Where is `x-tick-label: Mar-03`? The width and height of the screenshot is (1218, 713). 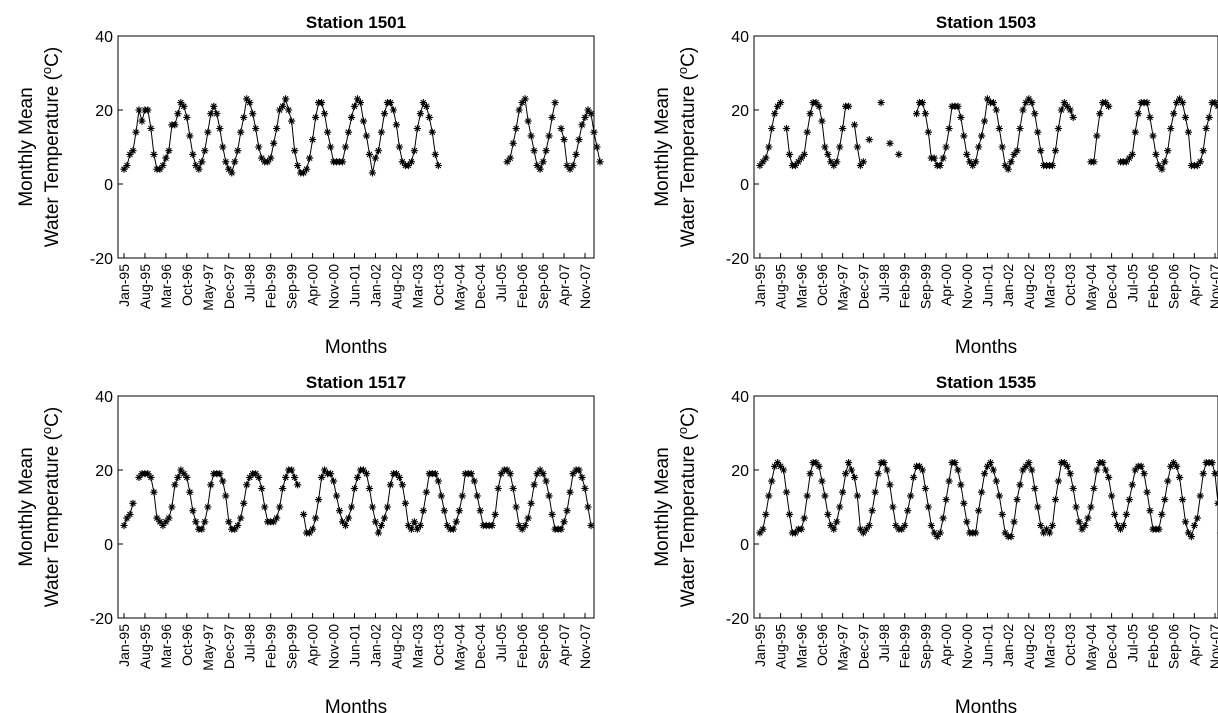
x-tick-label: Mar-03 is located at coordinates (417, 646).